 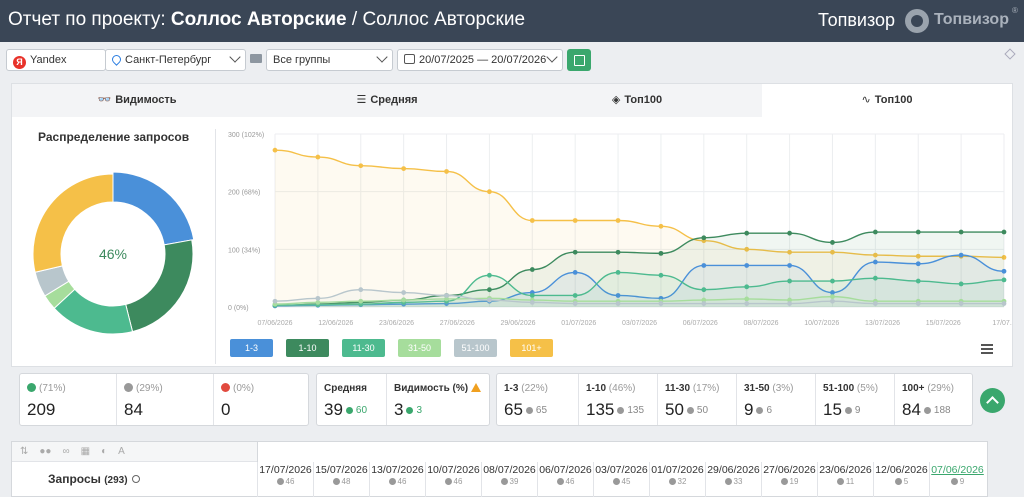 I want to click on queries-header: Запросы (293), so click(x=134, y=478).